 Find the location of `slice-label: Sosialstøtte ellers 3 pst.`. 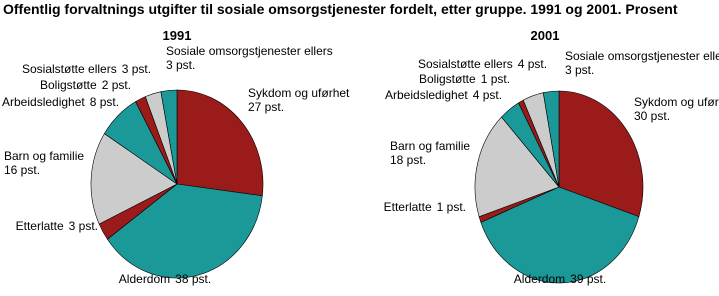

slice-label: Sosialstøtte ellers 3 pst. is located at coordinates (86, 69).